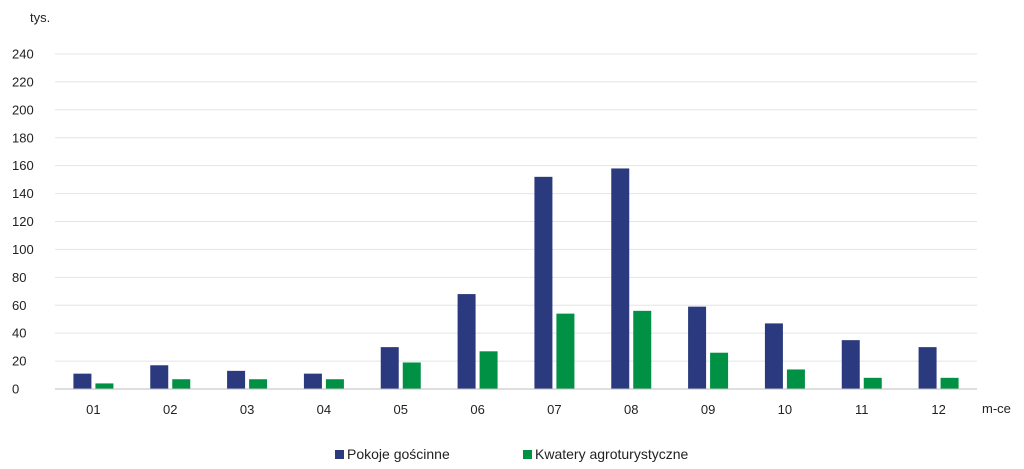 The height and width of the screenshot is (469, 1024). I want to click on y-tick-label: 80, so click(19, 277).